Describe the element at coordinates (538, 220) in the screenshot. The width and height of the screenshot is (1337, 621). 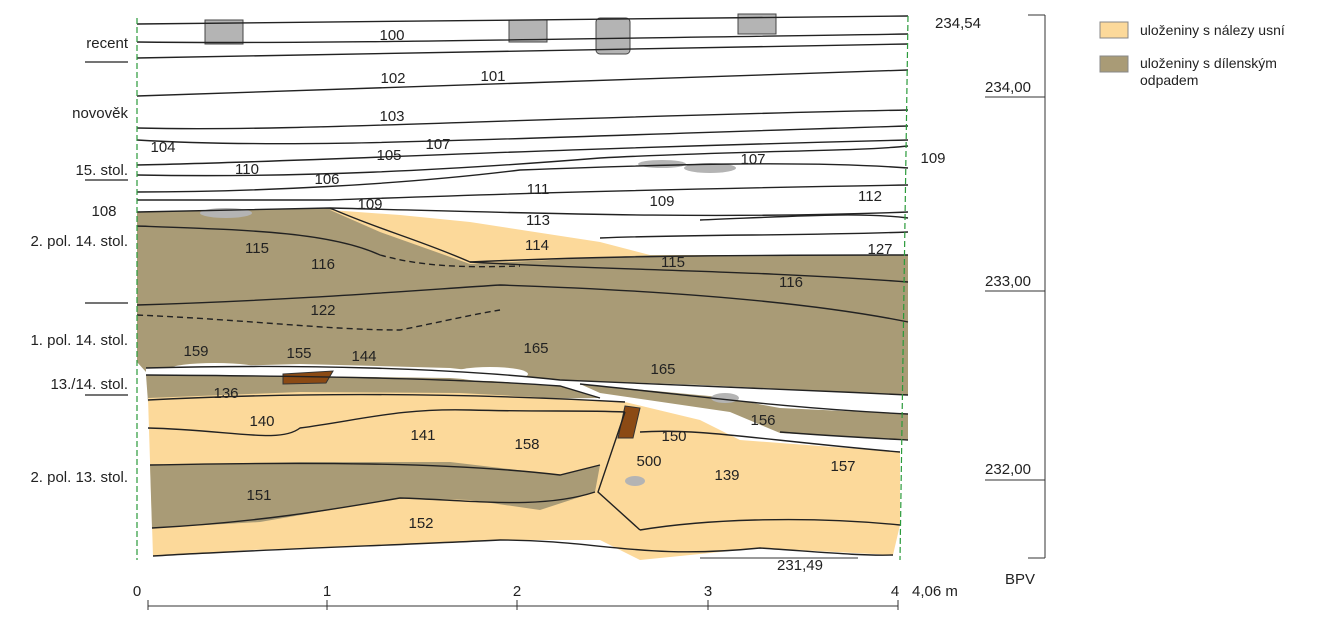
I see `layer-label: 113` at that location.